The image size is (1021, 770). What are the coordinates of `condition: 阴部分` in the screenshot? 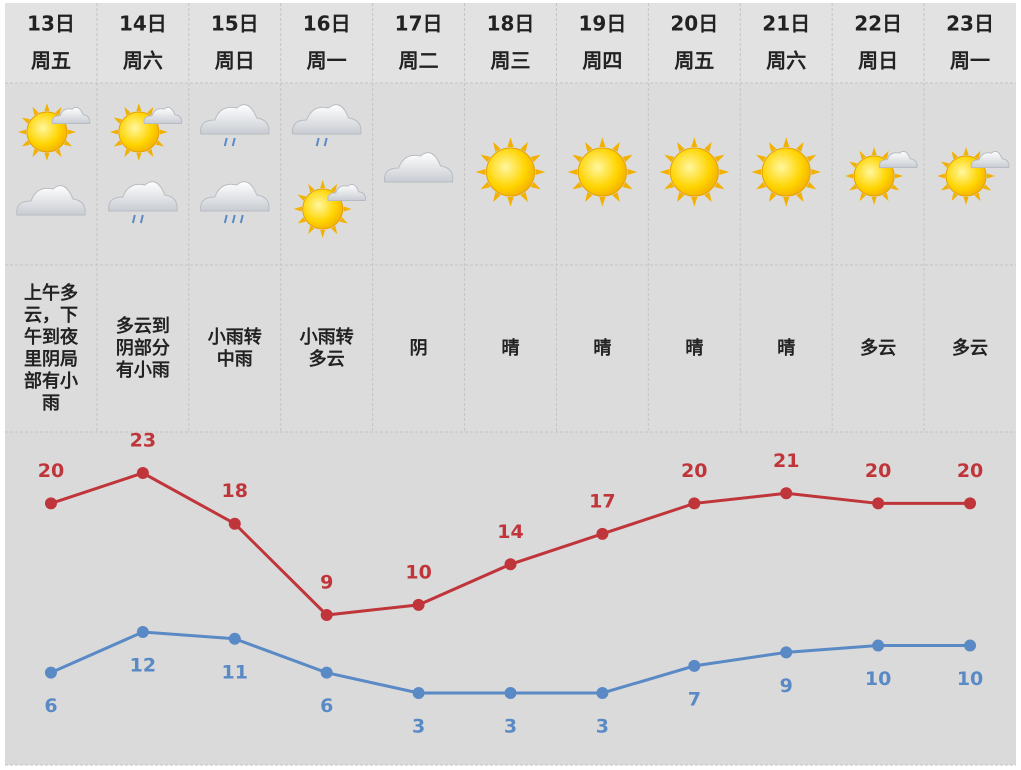 It's located at (143, 348).